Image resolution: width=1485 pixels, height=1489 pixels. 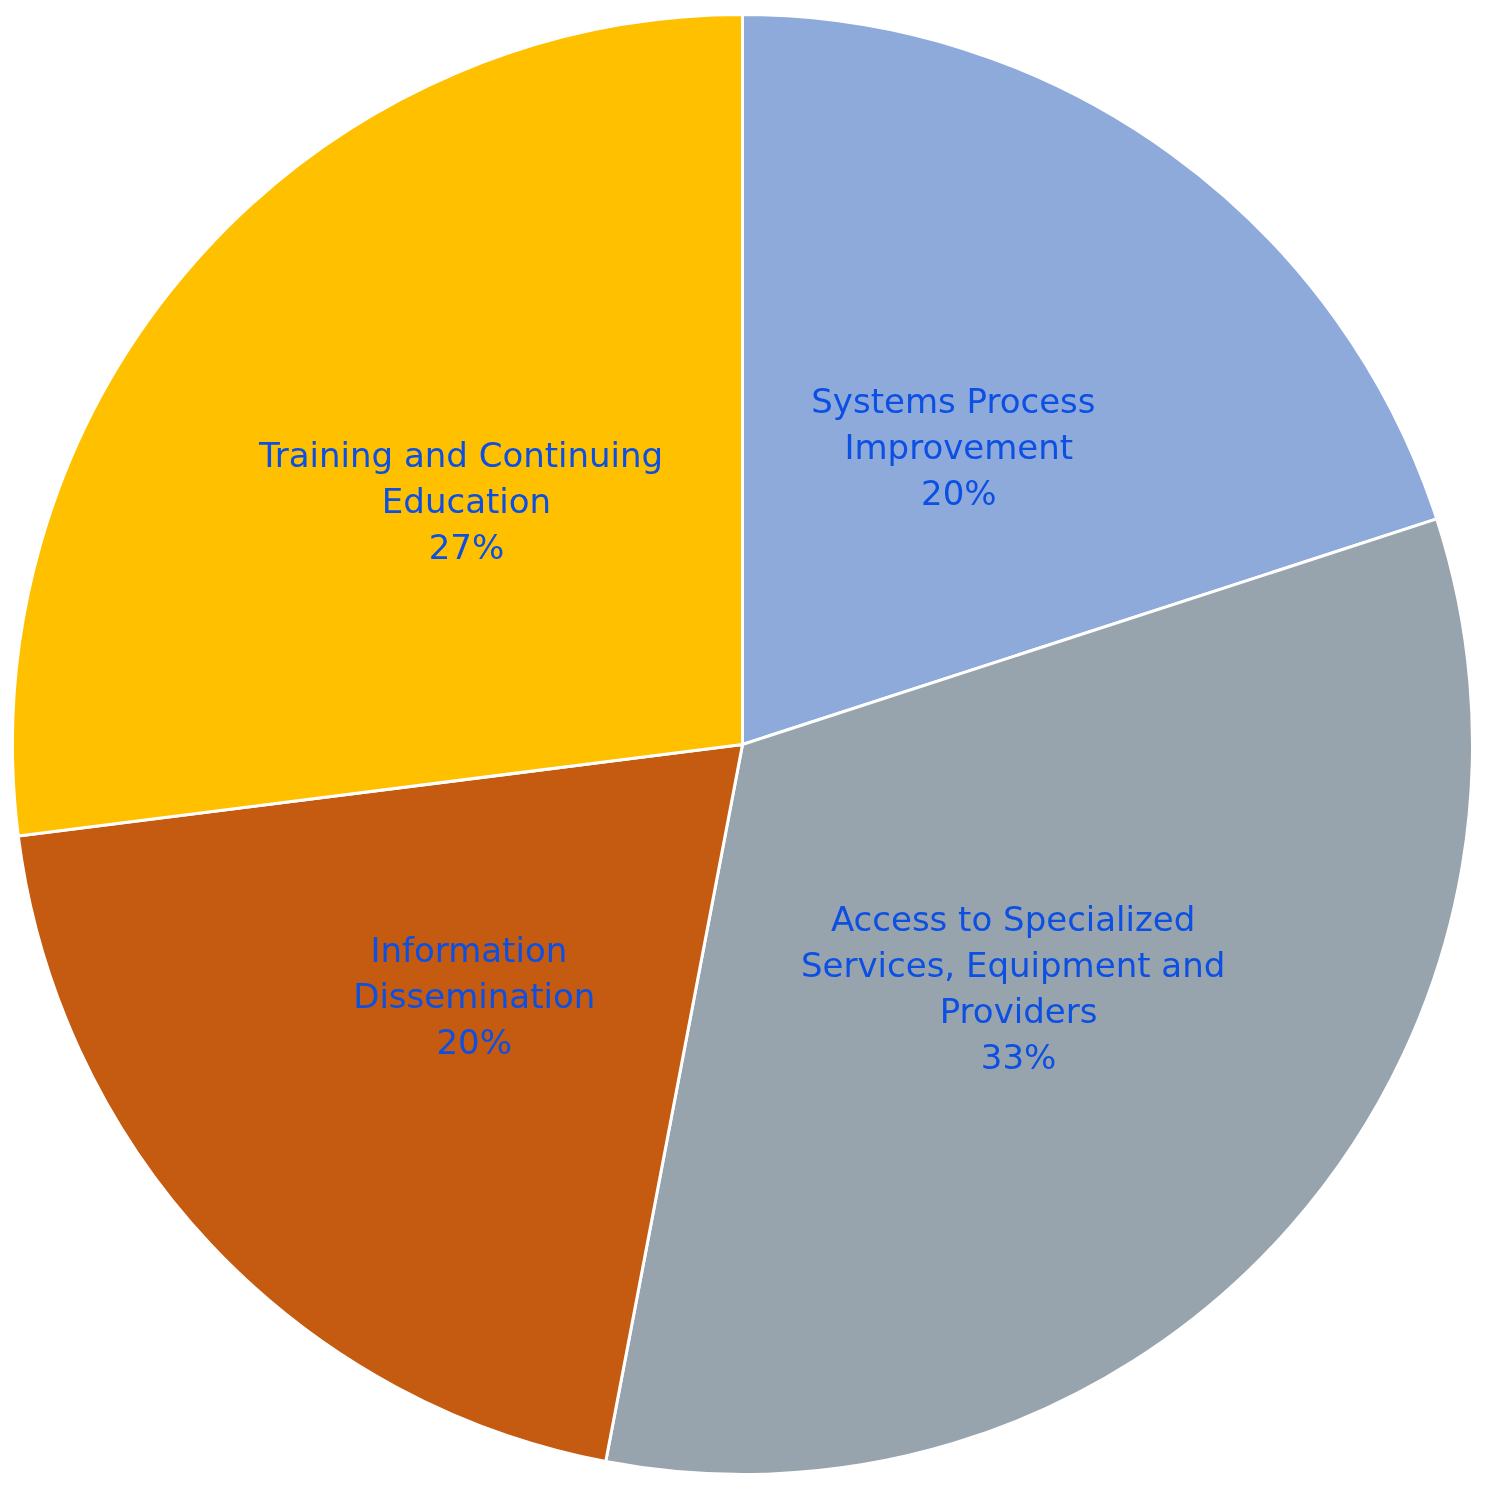 What do you see at coordinates (959, 423) in the screenshot?
I see `slice-label: Systems Process Improvement` at bounding box center [959, 423].